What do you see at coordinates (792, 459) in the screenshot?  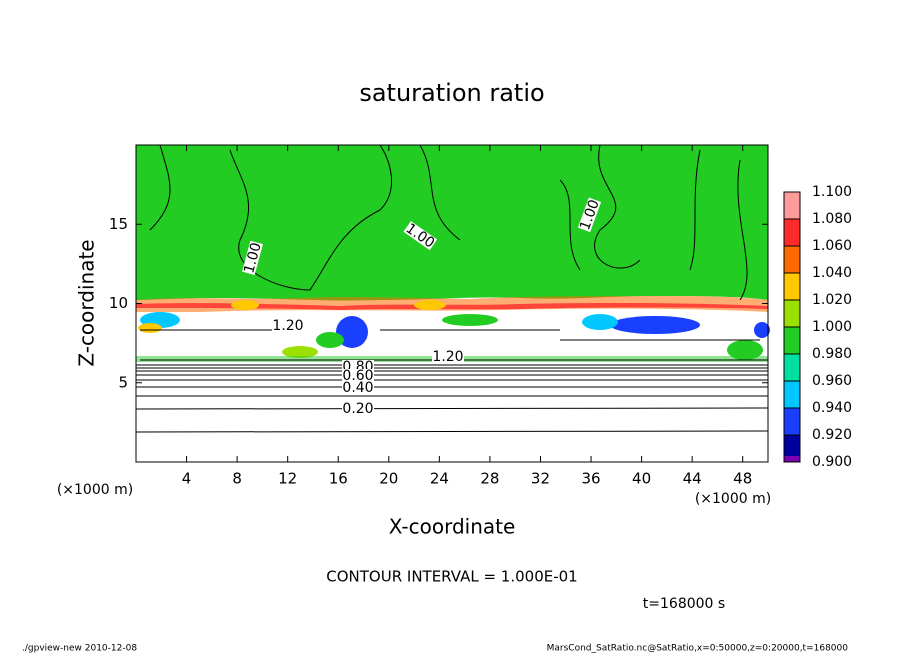 I see `colorbar-bottom` at bounding box center [792, 459].